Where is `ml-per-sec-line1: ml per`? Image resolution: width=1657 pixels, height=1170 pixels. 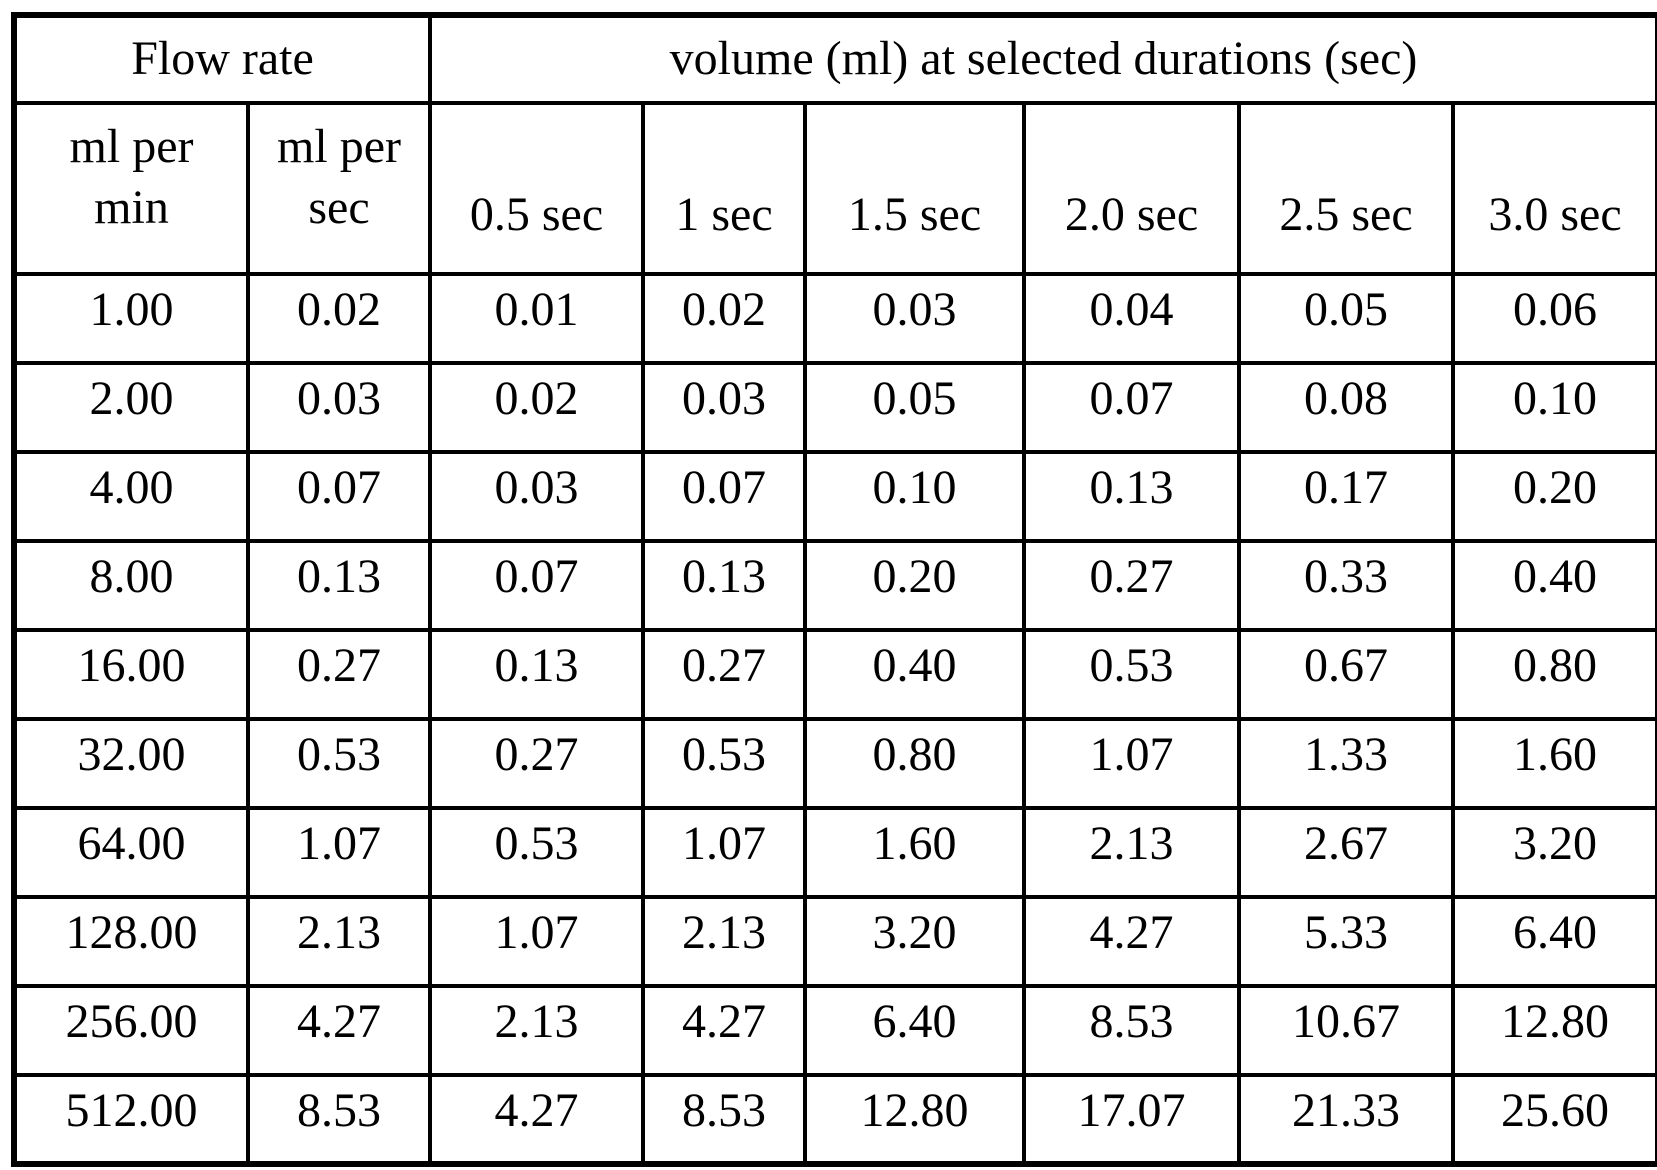 ml-per-sec-line1: ml per is located at coordinates (339, 146).